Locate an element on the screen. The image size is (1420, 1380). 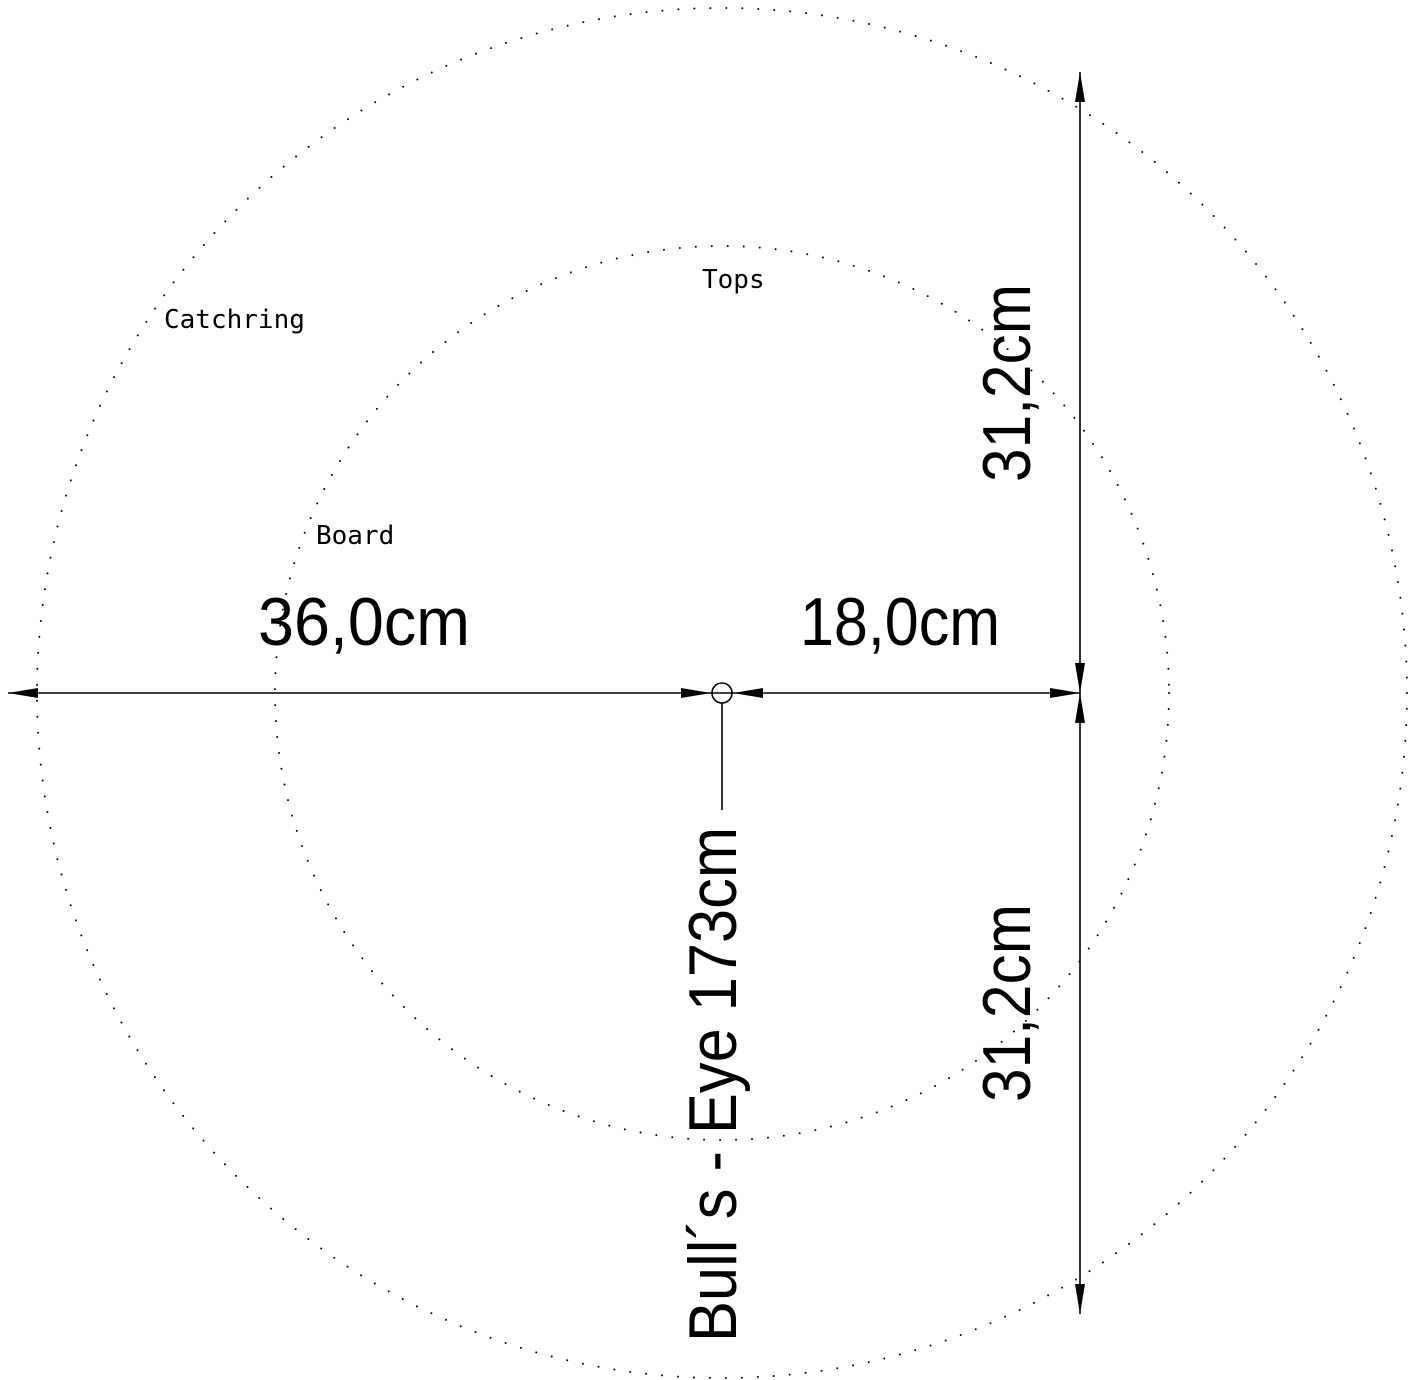
width-right-label: 18,0cm is located at coordinates (900, 622).